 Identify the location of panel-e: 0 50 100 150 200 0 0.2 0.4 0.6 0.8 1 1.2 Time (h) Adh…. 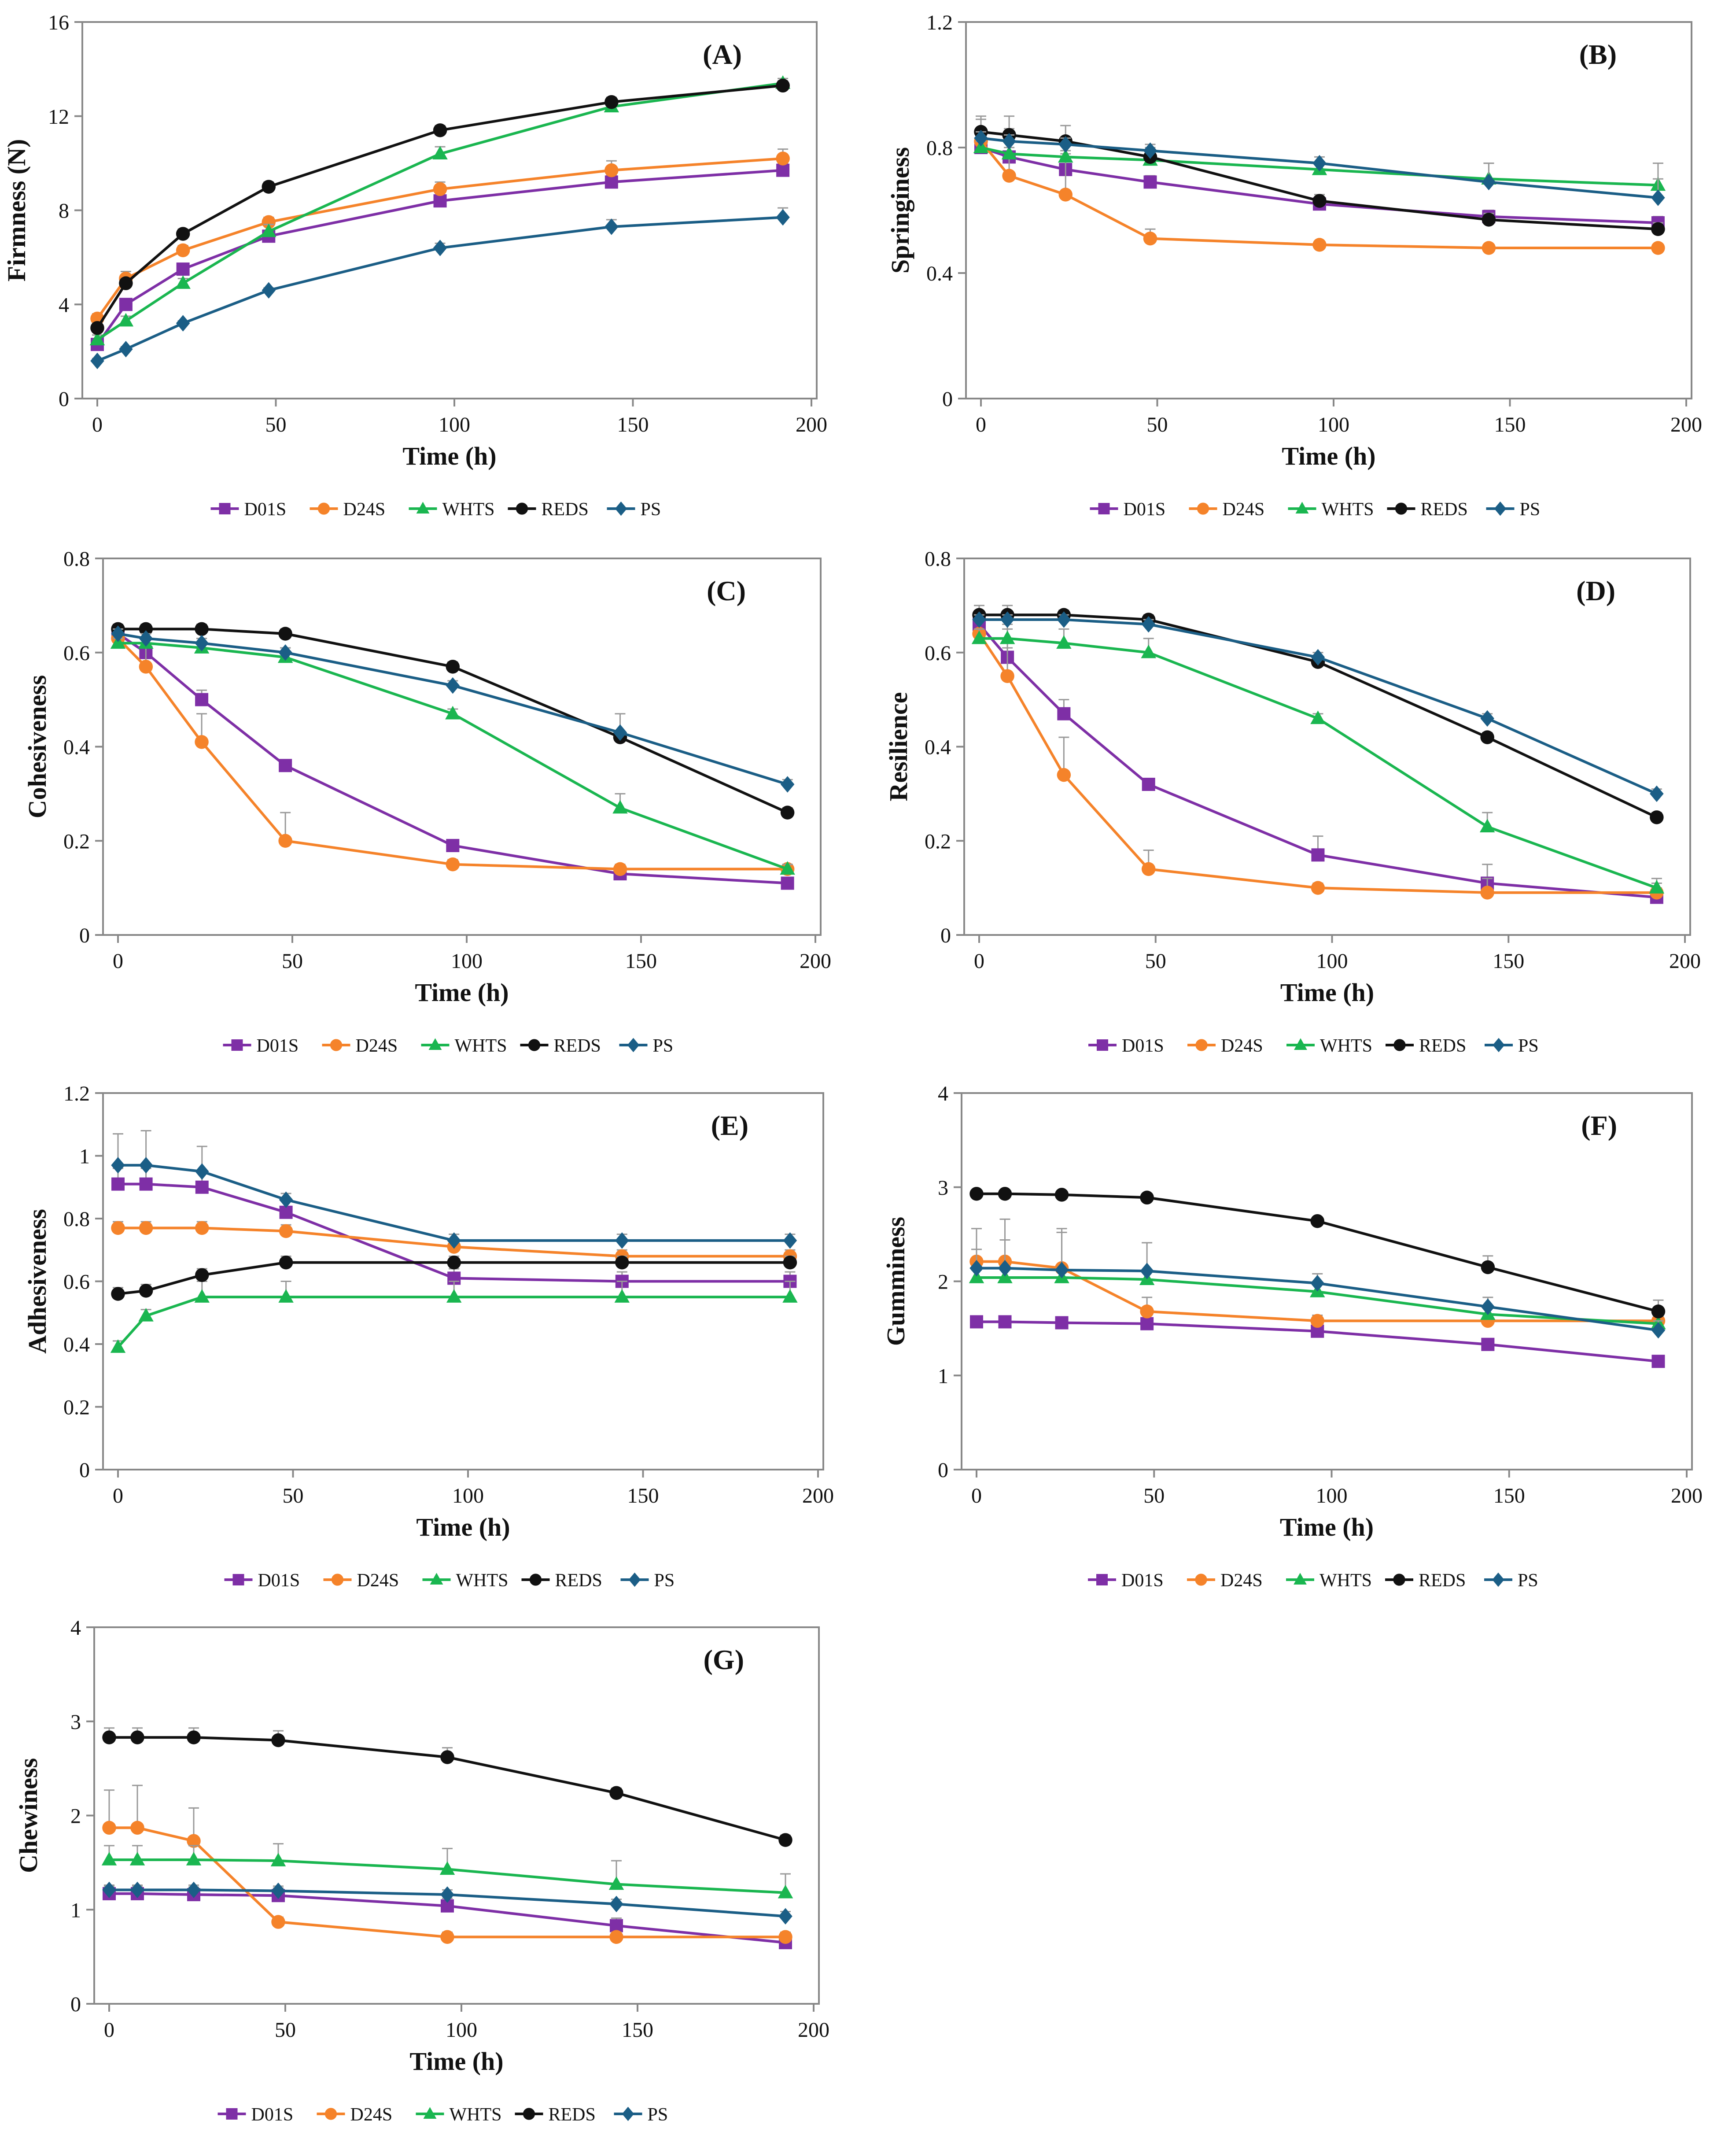
(428, 1336).